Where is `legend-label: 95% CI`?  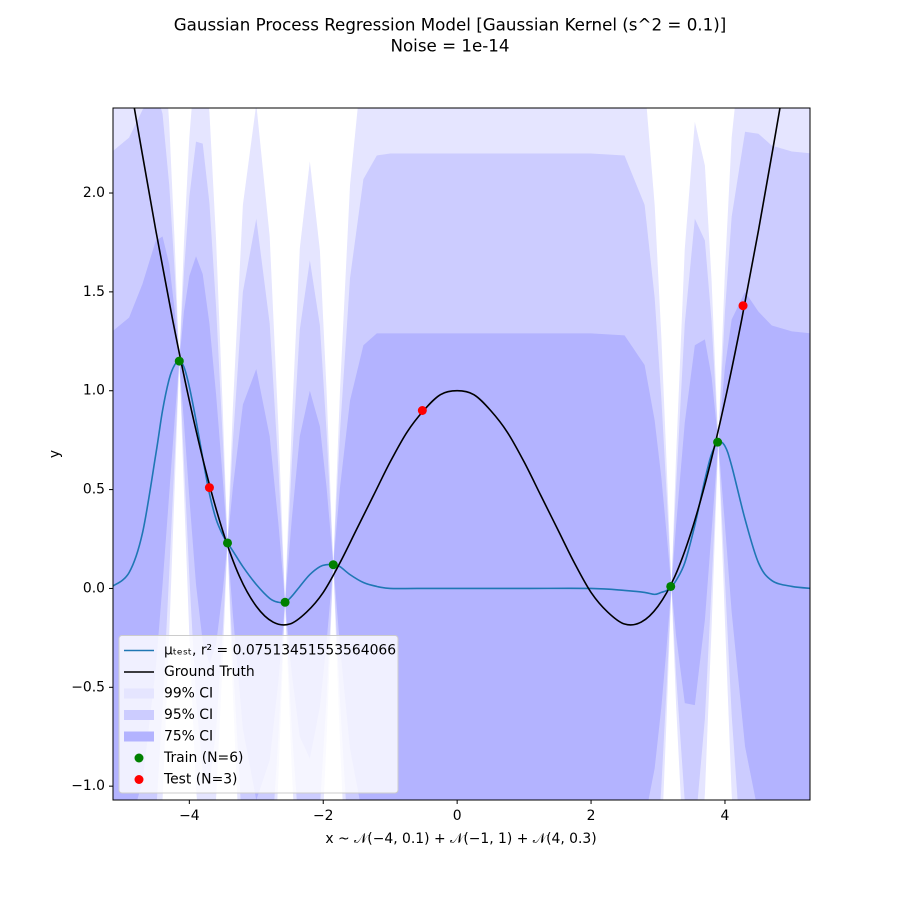
legend-label: 95% CI is located at coordinates (188, 715).